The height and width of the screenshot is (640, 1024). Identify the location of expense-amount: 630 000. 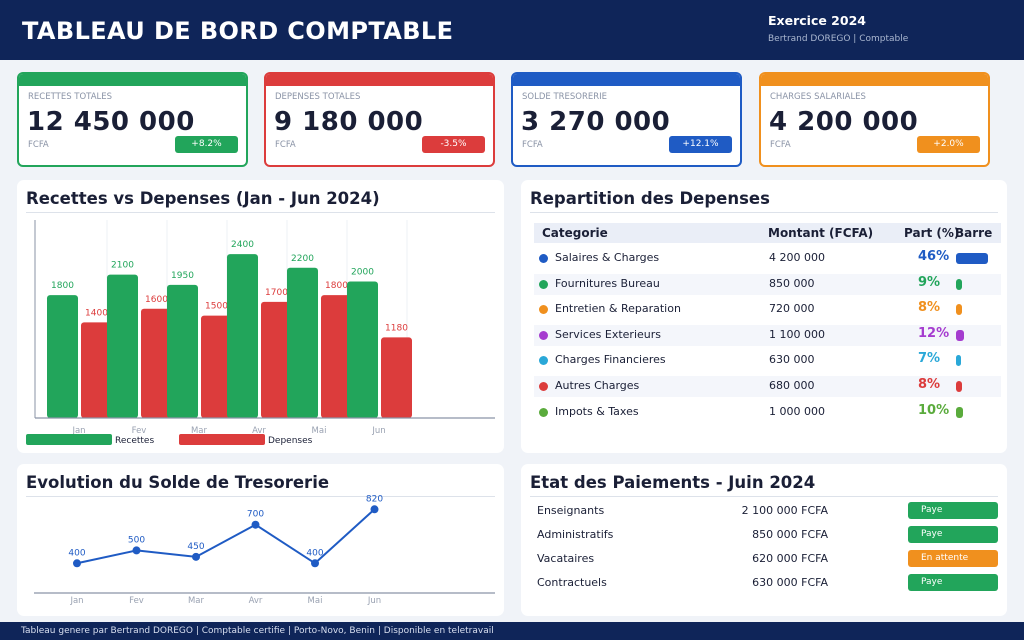
(792, 360).